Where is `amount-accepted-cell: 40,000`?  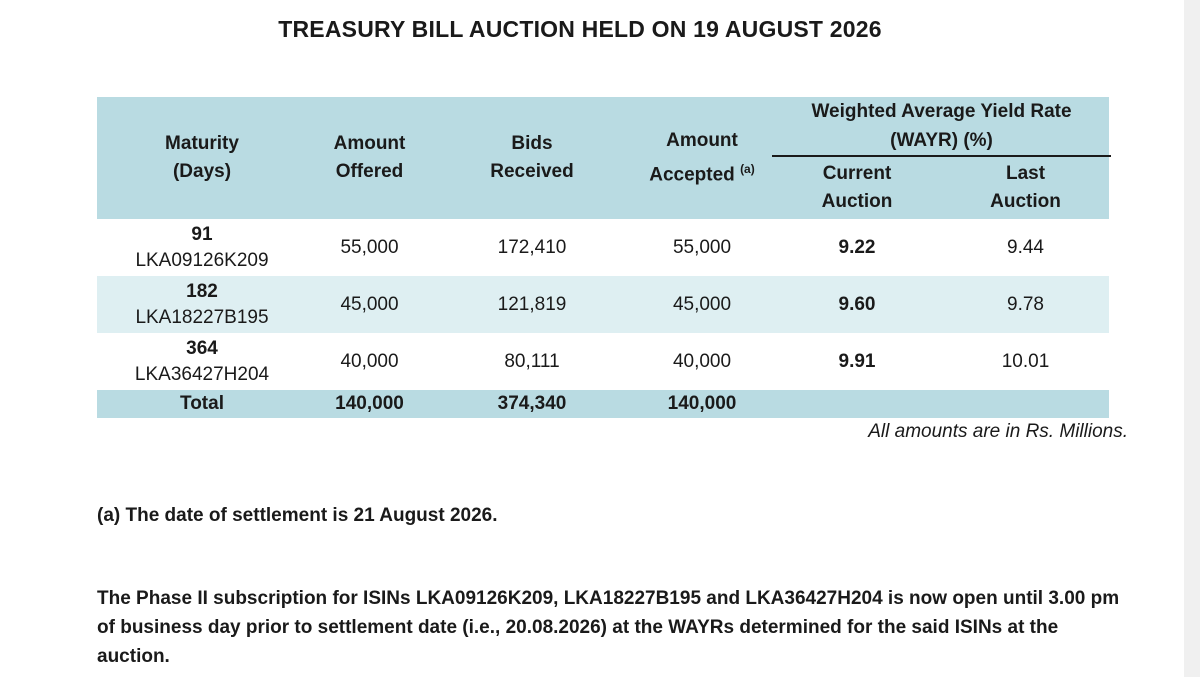
amount-accepted-cell: 40,000 is located at coordinates (702, 361).